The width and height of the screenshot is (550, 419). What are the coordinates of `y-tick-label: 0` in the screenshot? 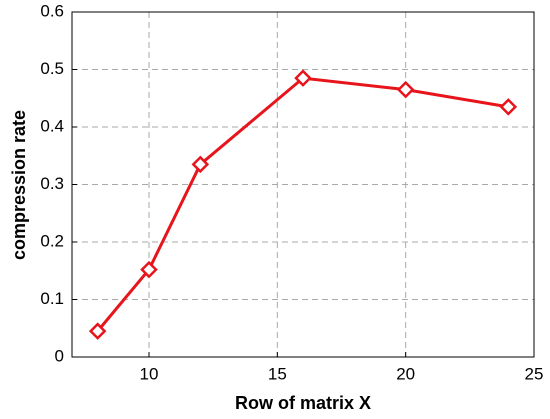 It's located at (59, 355).